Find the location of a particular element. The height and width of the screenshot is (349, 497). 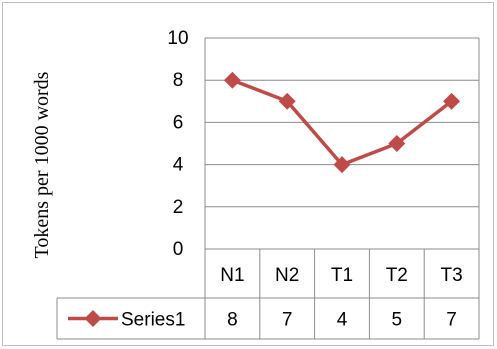

y-tick-label-0: 0 is located at coordinates (178, 249).